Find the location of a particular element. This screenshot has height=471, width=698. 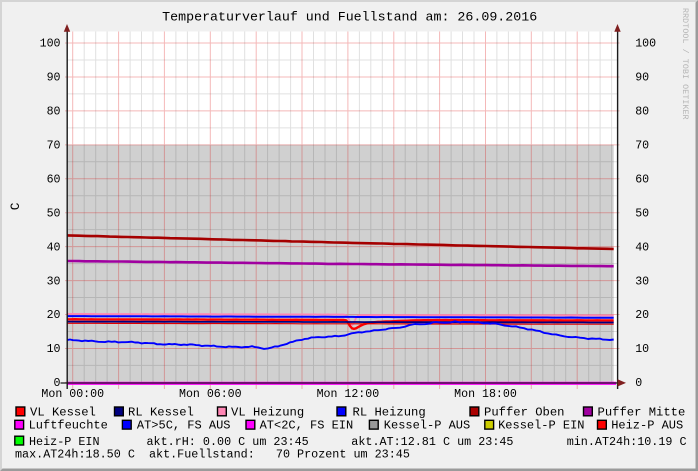

svg-text: Puffer Mitte is located at coordinates (642, 412).